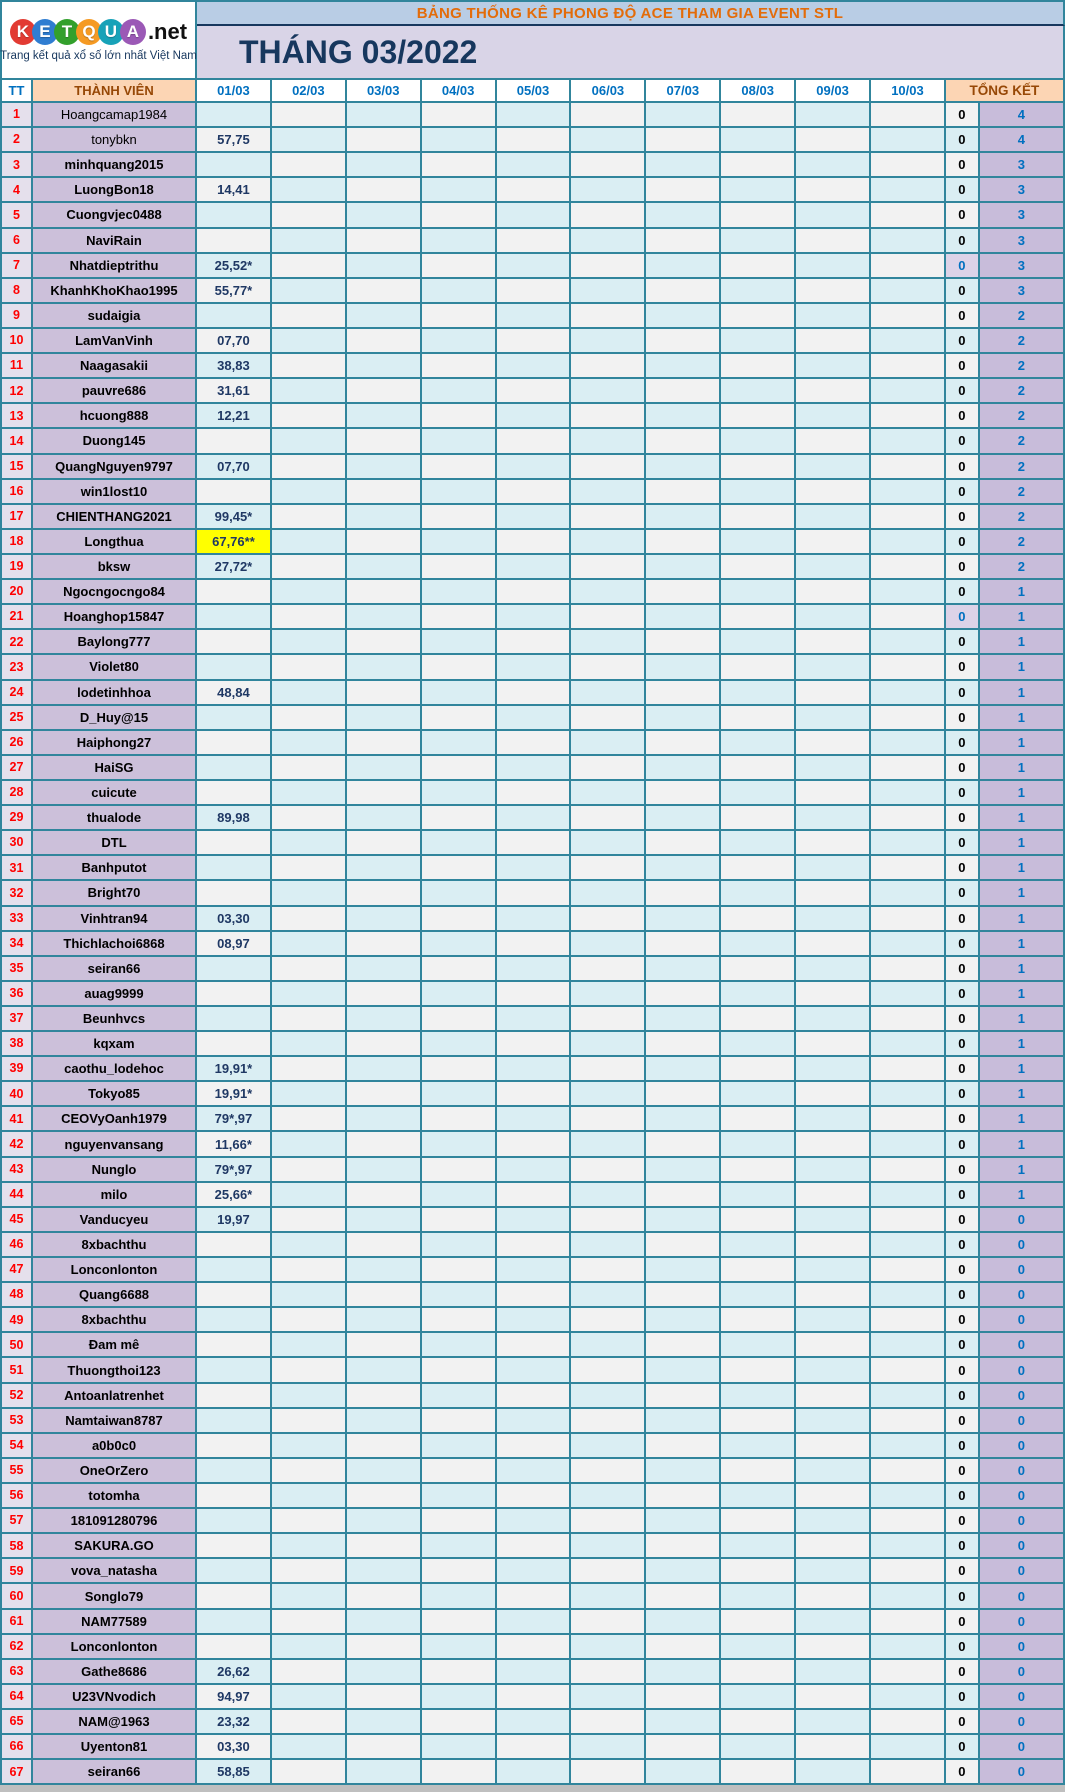 The image size is (1065, 1792). Describe the element at coordinates (115, 969) in the screenshot. I see `member-cell: seiran66` at that location.